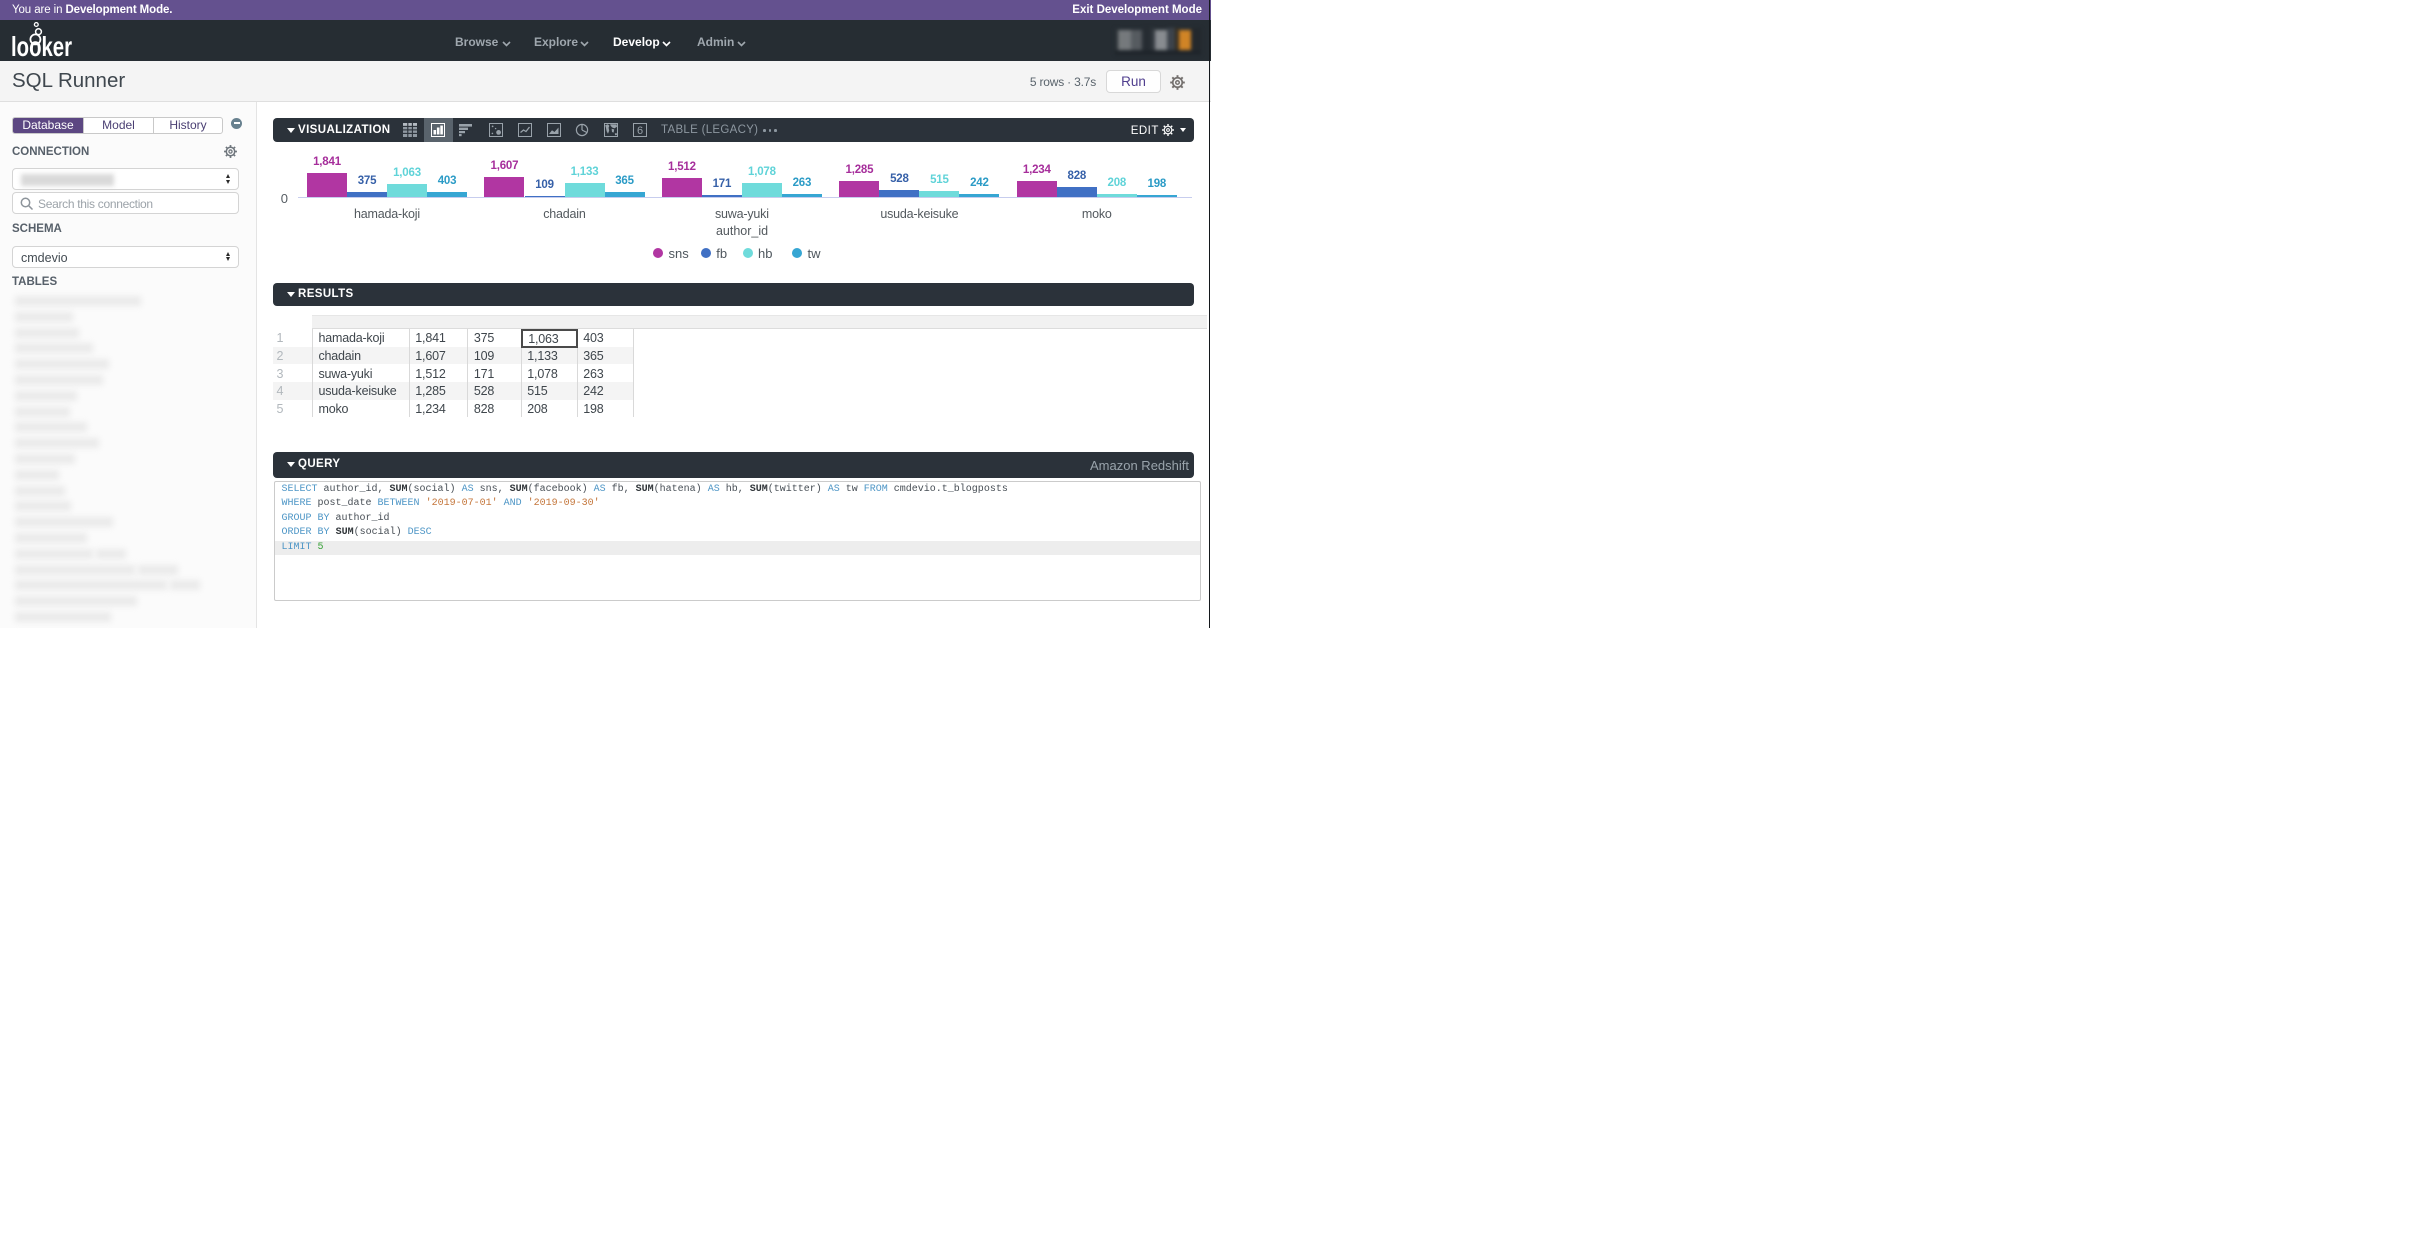  What do you see at coordinates (41, 46) in the screenshot?
I see `svg-text: looker` at bounding box center [41, 46].